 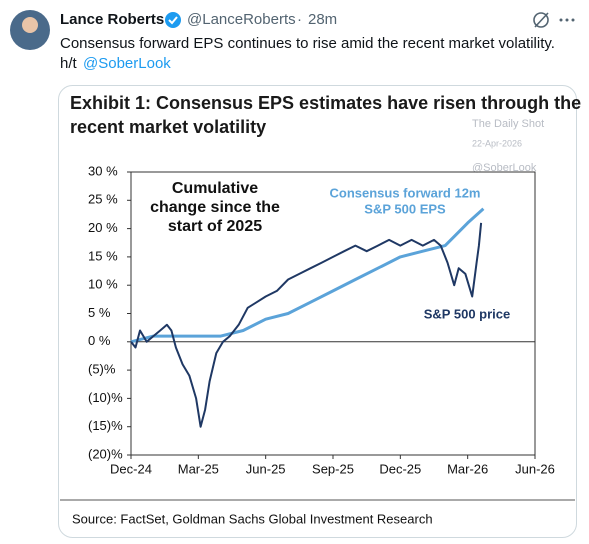 What do you see at coordinates (127, 63) in the screenshot?
I see `mention: @SoberLook` at bounding box center [127, 63].